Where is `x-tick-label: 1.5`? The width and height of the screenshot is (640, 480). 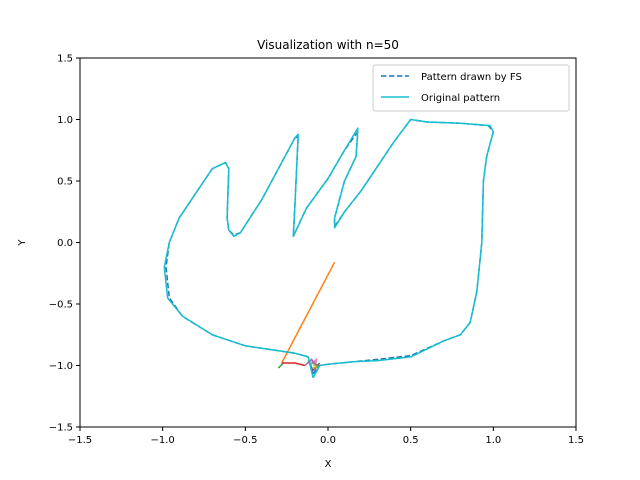 x-tick-label: 1.5 is located at coordinates (576, 440).